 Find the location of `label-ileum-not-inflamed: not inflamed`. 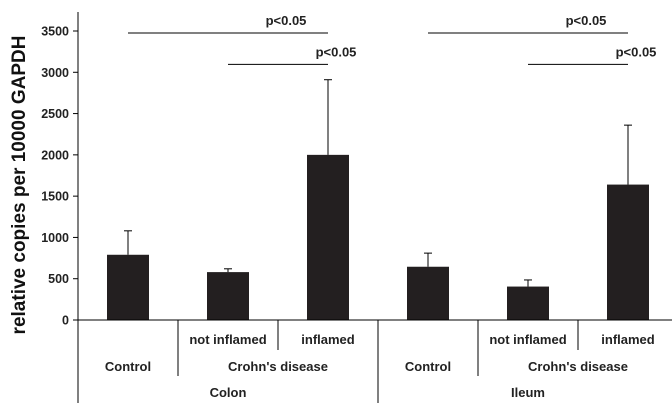

label-ileum-not-inflamed: not inflamed is located at coordinates (527, 339).